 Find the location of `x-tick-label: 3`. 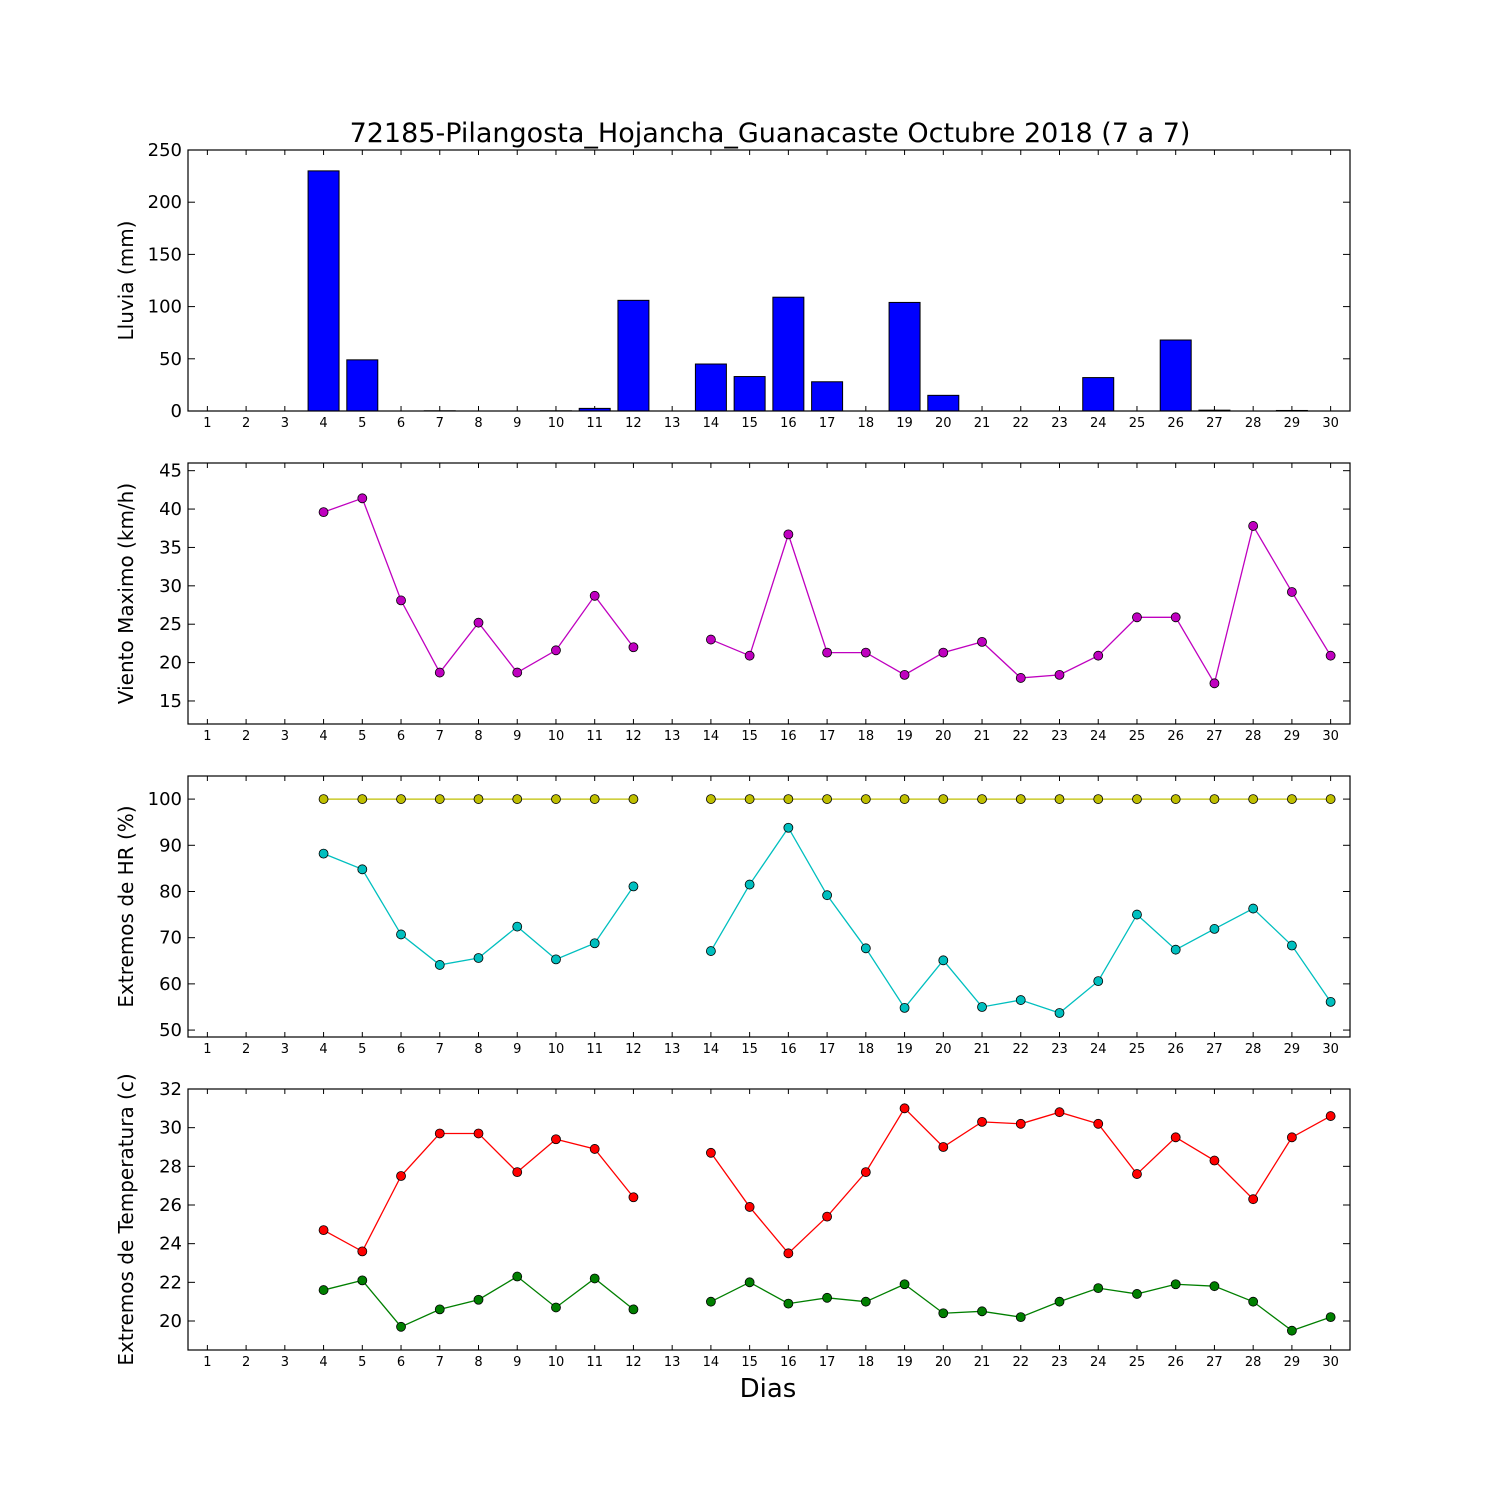

x-tick-label: 3 is located at coordinates (285, 1362).